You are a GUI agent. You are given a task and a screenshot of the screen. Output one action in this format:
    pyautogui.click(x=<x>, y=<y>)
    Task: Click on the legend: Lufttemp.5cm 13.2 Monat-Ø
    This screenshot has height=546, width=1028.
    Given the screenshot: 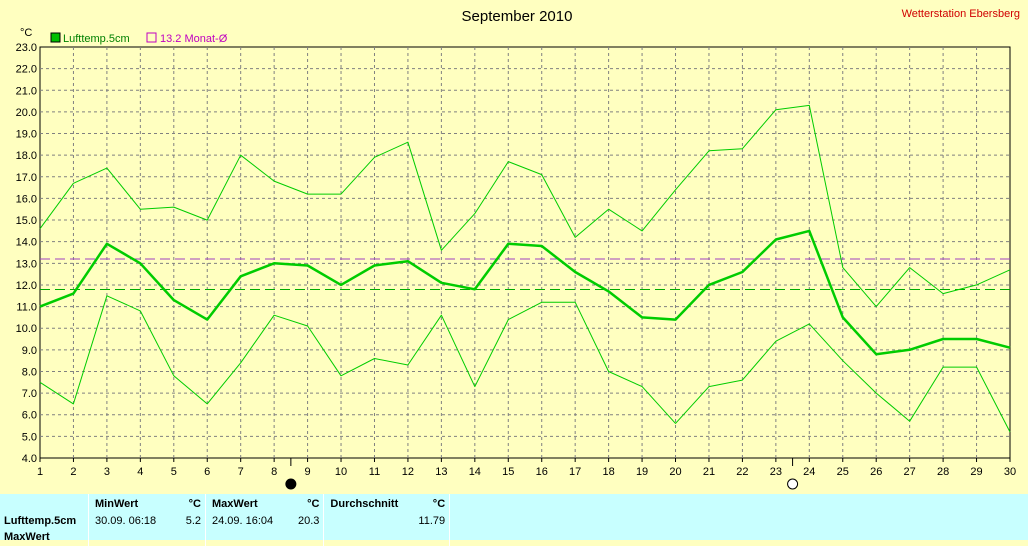 What is the action you would take?
    pyautogui.click(x=139, y=38)
    